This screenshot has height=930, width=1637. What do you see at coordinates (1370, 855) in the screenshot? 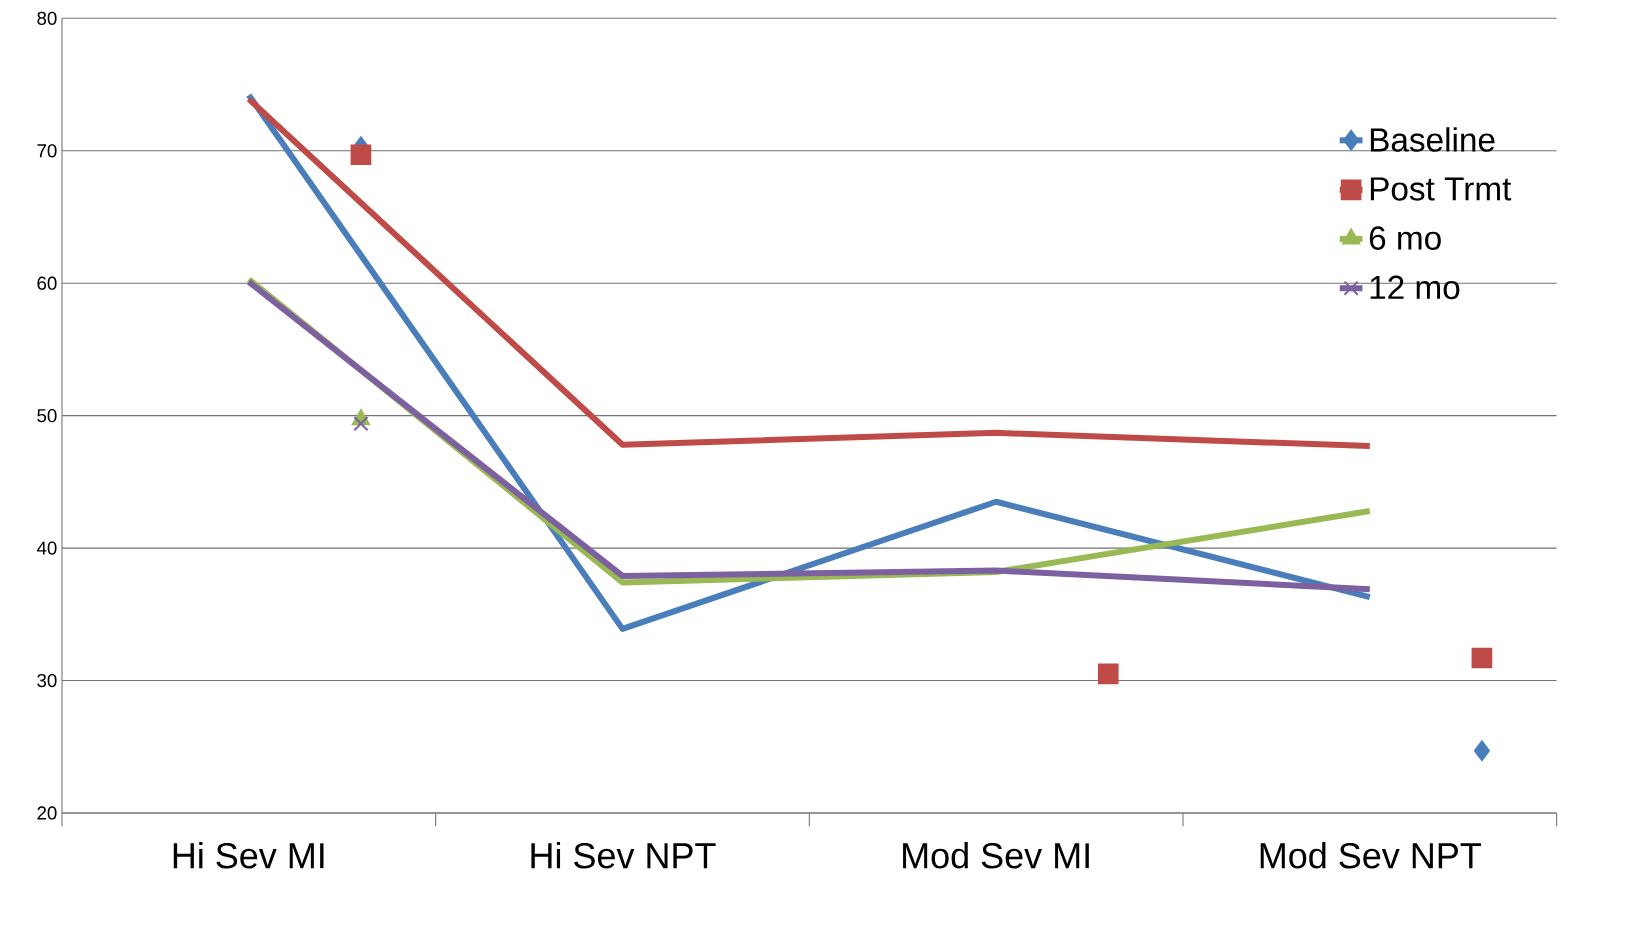
I see `x-tick-label: Mod Sev NPT` at bounding box center [1370, 855].